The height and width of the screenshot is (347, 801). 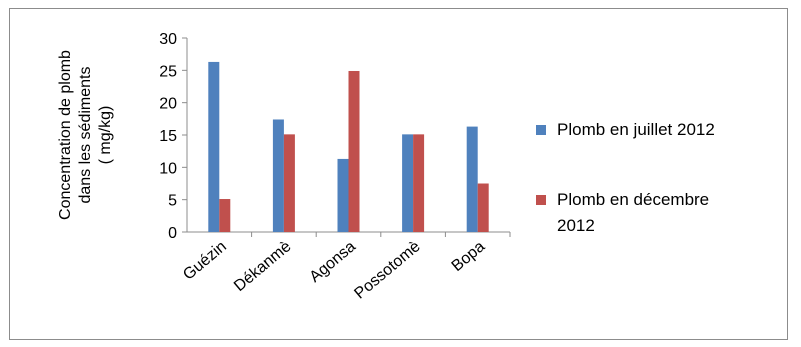 What do you see at coordinates (168, 168) in the screenshot?
I see `y-tick-label: 10` at bounding box center [168, 168].